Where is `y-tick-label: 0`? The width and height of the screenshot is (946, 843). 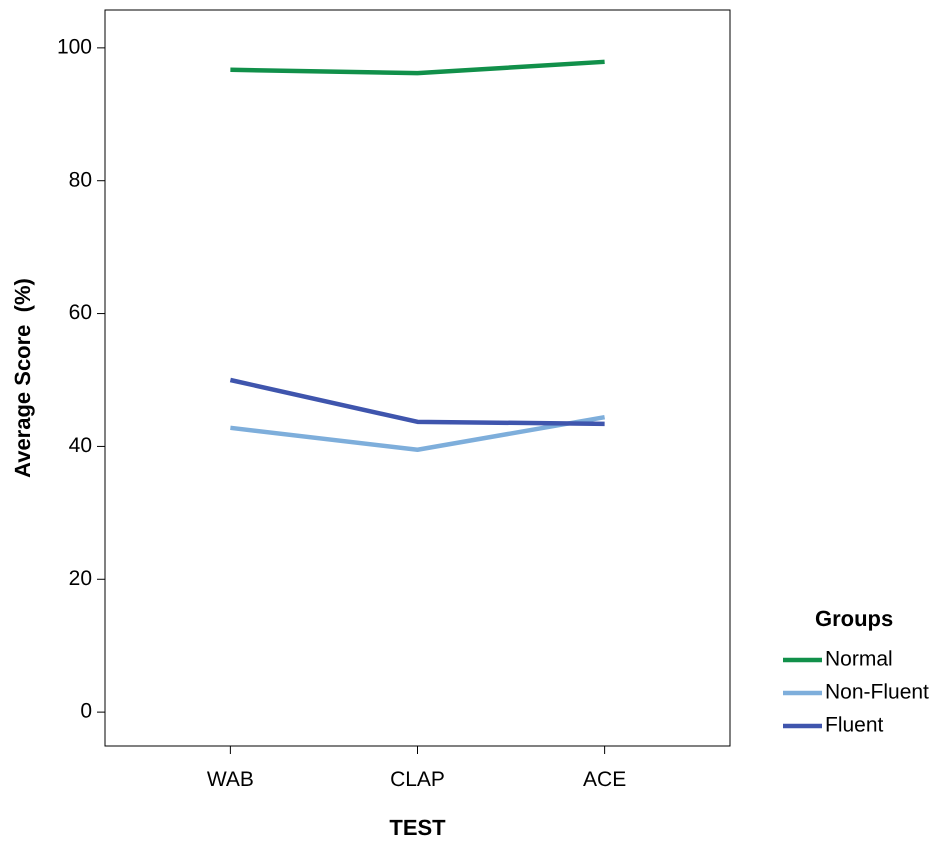 y-tick-label: 0 is located at coordinates (86, 711).